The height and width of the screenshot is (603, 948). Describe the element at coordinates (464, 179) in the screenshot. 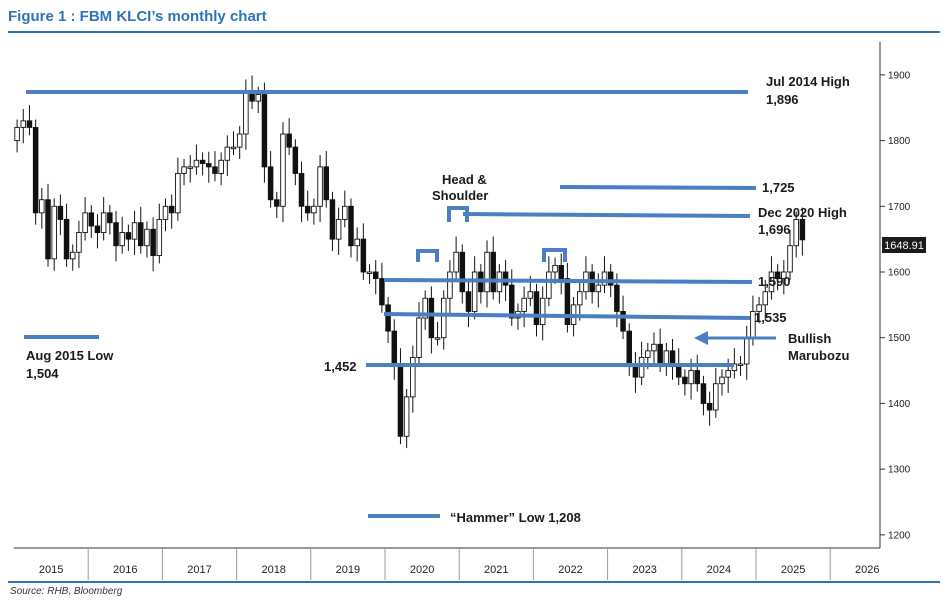

I see `head-shoulder-label-line1: Head &` at that location.